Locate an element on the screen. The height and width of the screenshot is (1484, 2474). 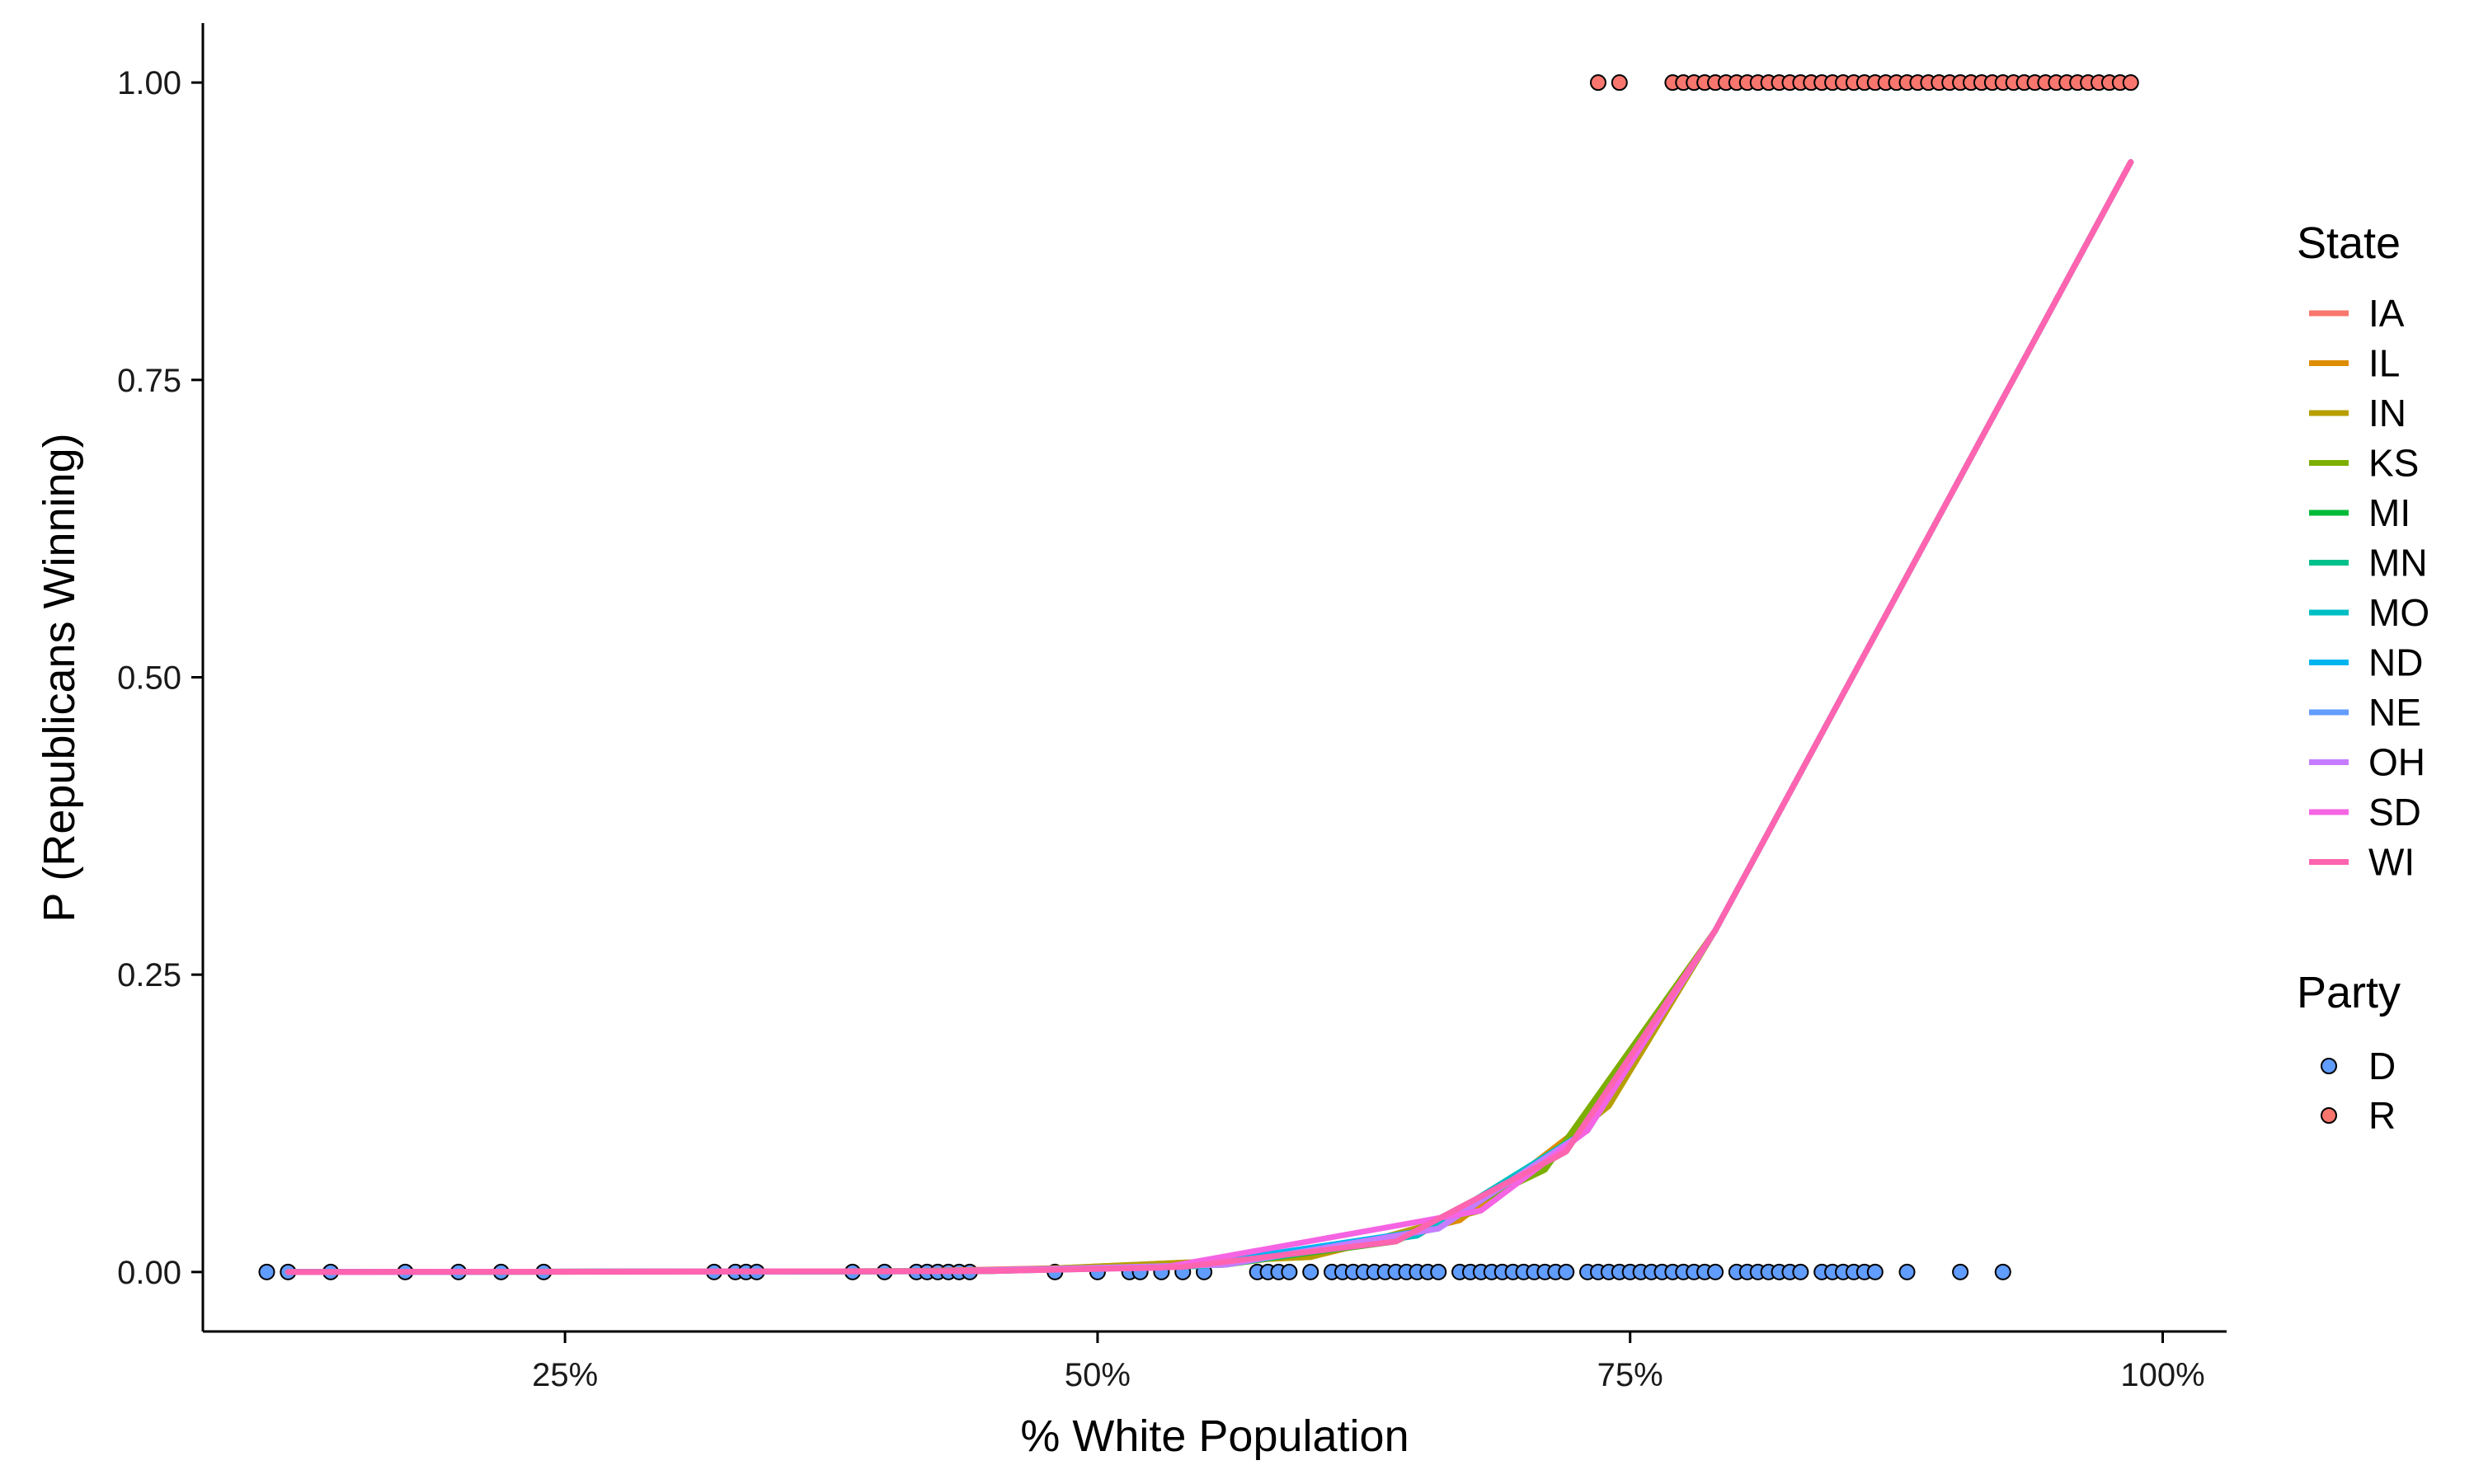
legend-label-nd: ND is located at coordinates (2395, 662).